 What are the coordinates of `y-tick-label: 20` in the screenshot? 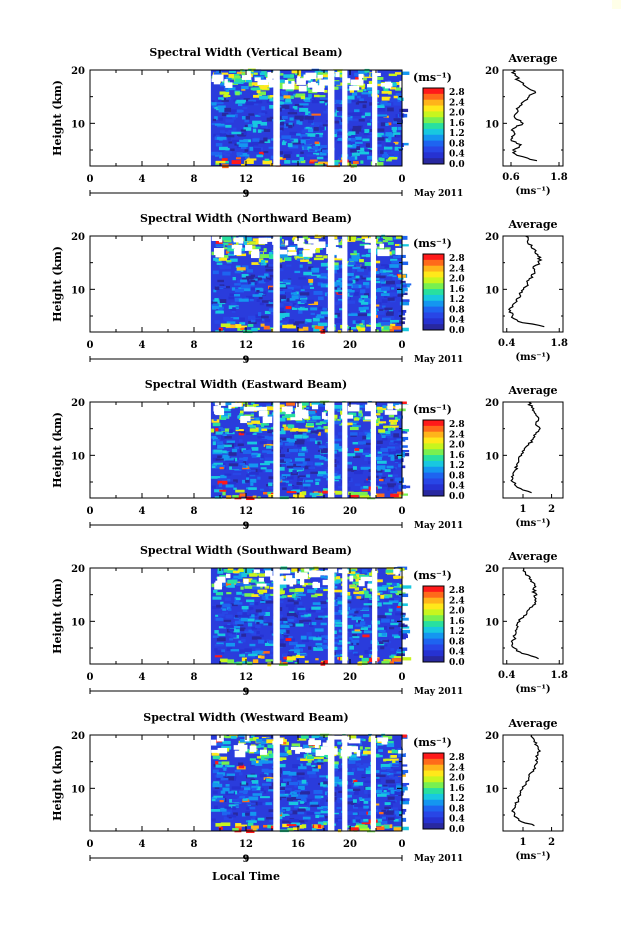 It's located at (78, 237).